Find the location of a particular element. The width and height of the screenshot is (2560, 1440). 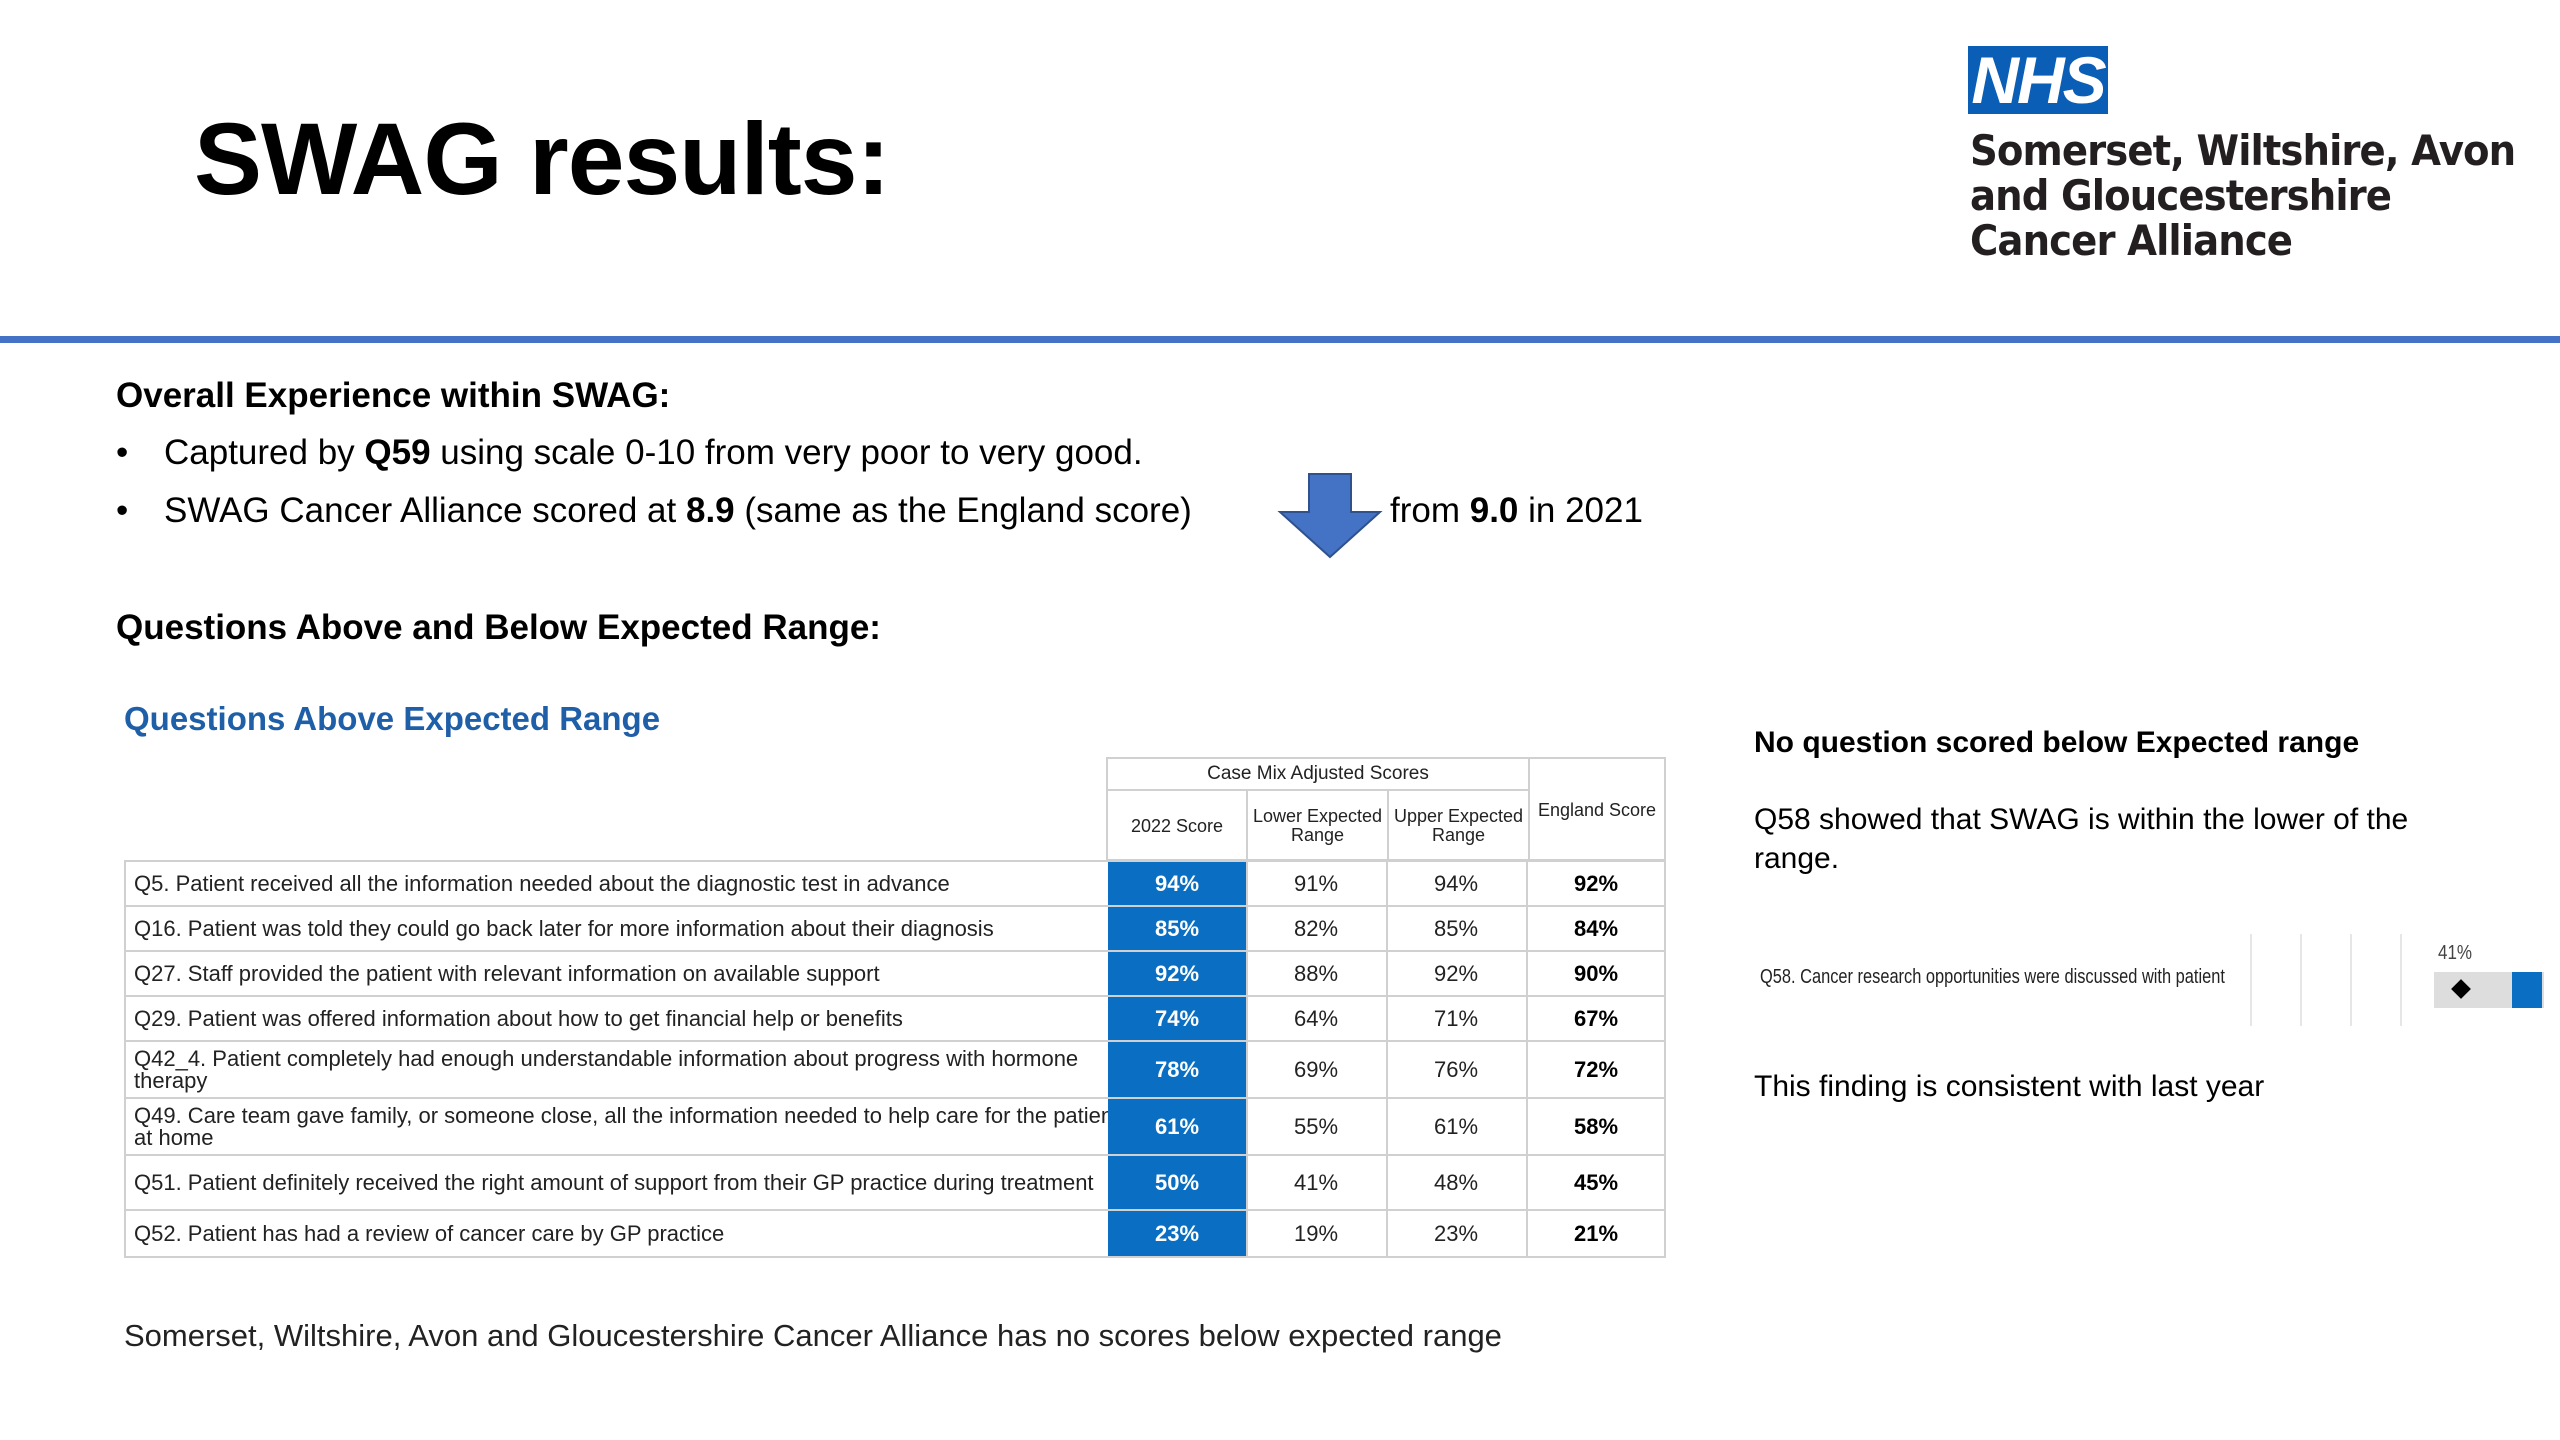

england-cell: 72% is located at coordinates (1595, 1069).